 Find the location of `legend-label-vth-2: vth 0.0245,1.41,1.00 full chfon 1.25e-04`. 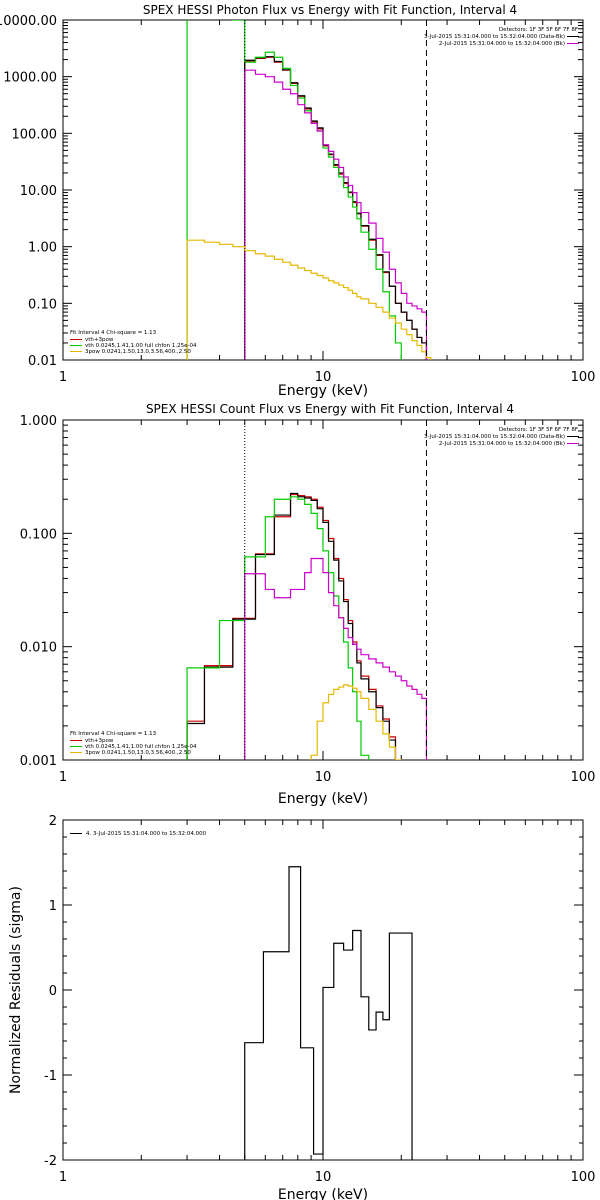

legend-label-vth-2: vth 0.0245,1.41,1.00 full chfon 1.25e-04 is located at coordinates (141, 747).